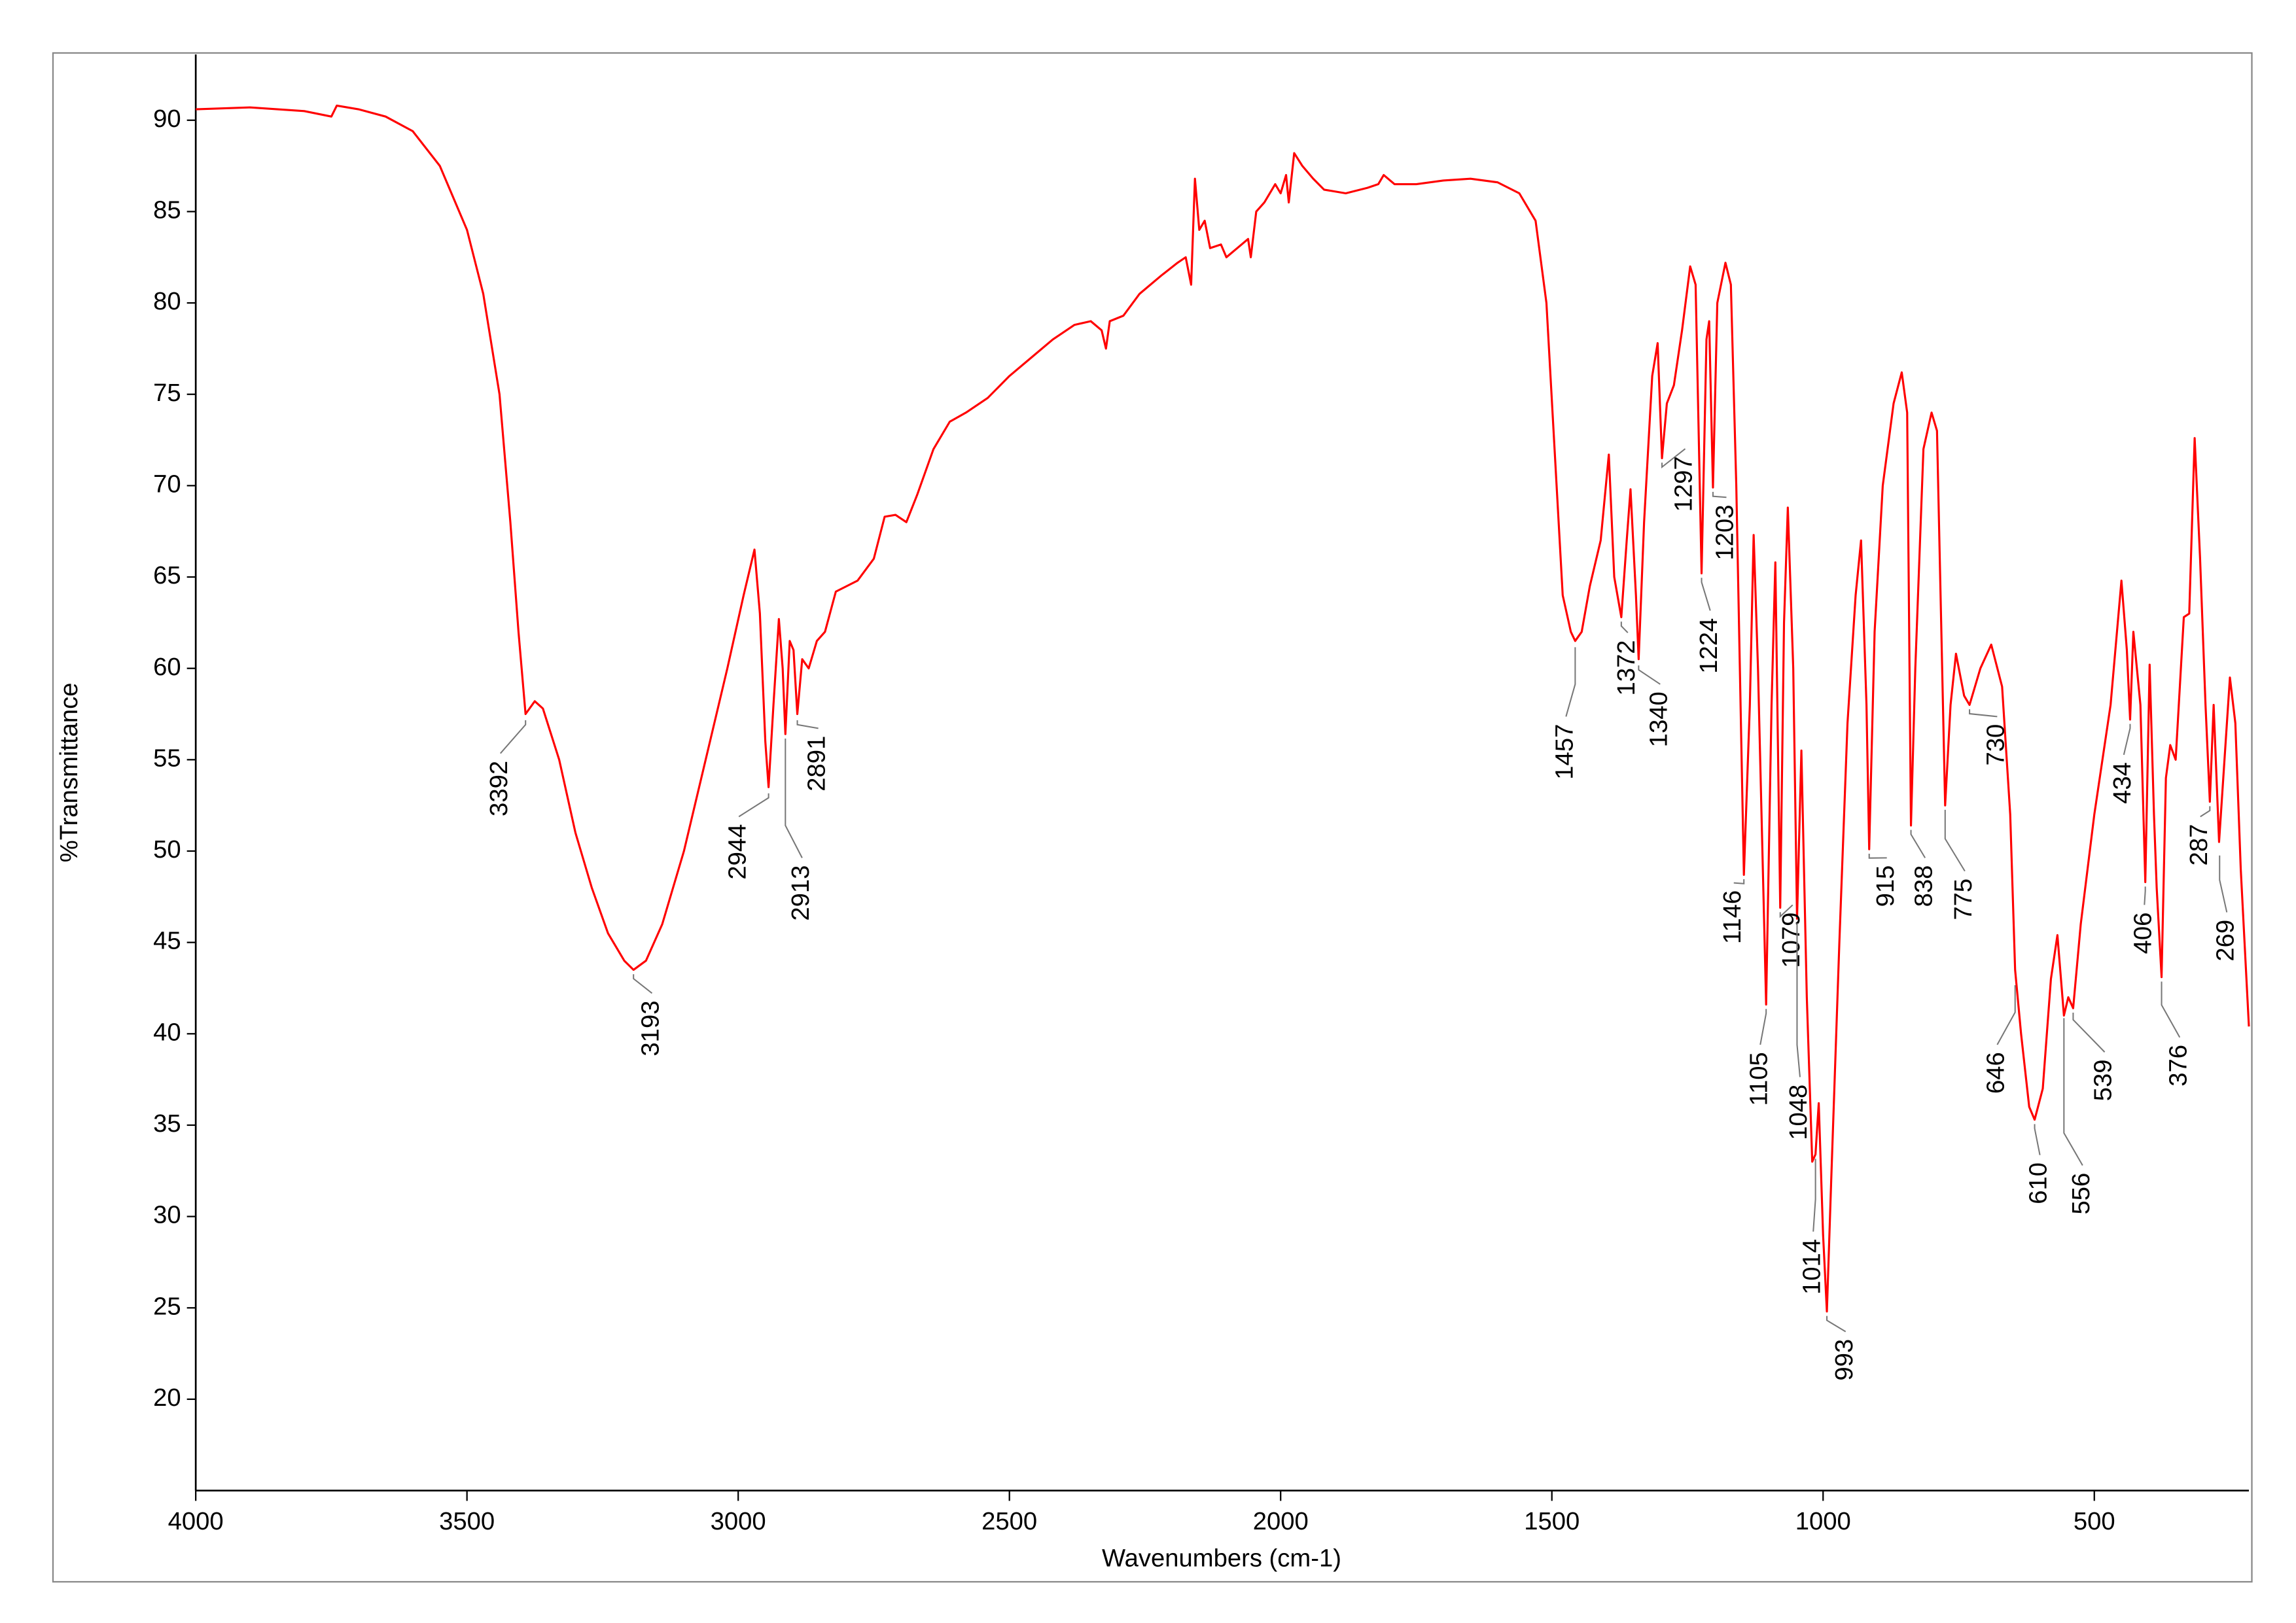 Image resolution: width=2296 pixels, height=1623 pixels. What do you see at coordinates (167, 210) in the screenshot?
I see `y-tick-label: 85` at bounding box center [167, 210].